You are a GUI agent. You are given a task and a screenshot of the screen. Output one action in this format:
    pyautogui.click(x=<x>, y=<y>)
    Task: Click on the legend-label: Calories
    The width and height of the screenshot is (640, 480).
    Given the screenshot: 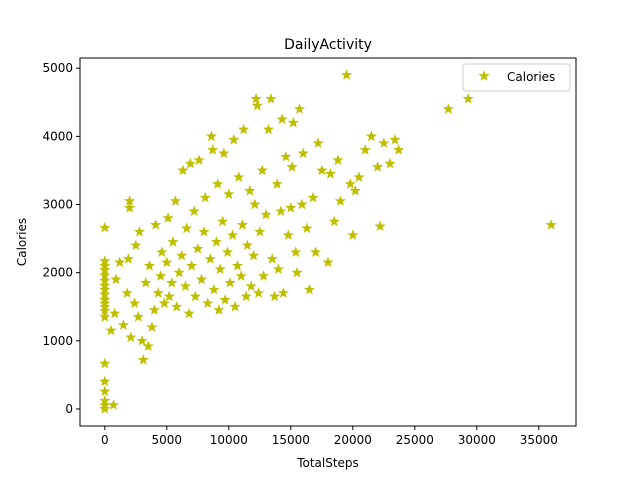 What is the action you would take?
    pyautogui.click(x=531, y=77)
    